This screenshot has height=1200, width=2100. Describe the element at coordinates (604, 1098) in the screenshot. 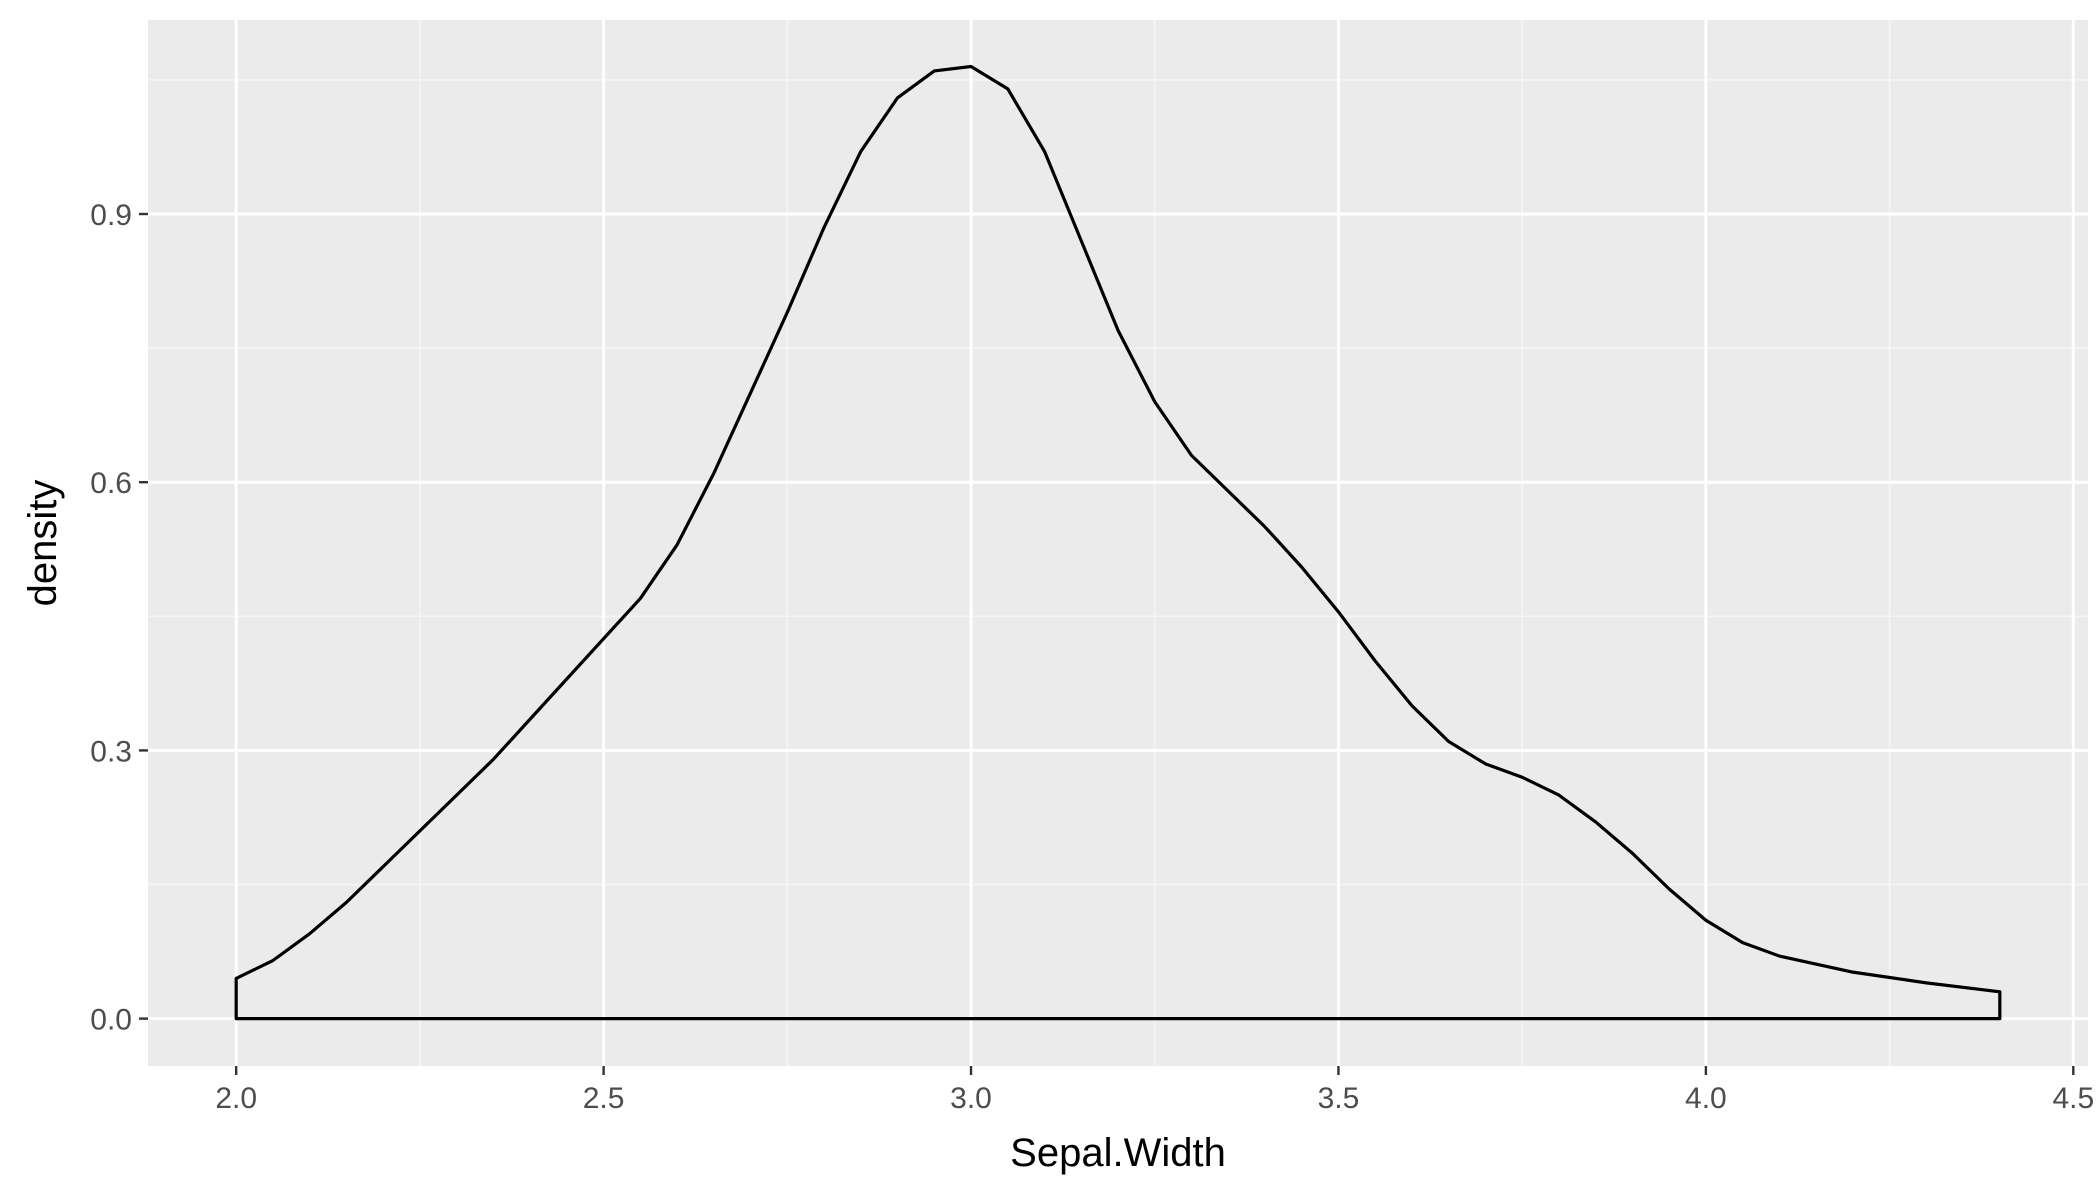

I see `x-tick-label: 2.5` at that location.